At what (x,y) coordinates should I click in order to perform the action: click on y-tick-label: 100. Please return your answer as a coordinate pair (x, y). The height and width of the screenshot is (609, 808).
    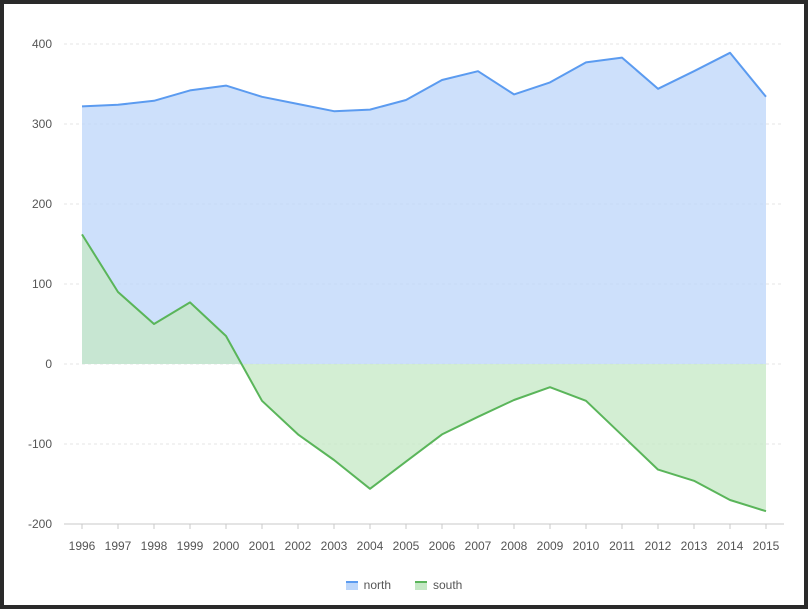
    Looking at the image, I should click on (42, 284).